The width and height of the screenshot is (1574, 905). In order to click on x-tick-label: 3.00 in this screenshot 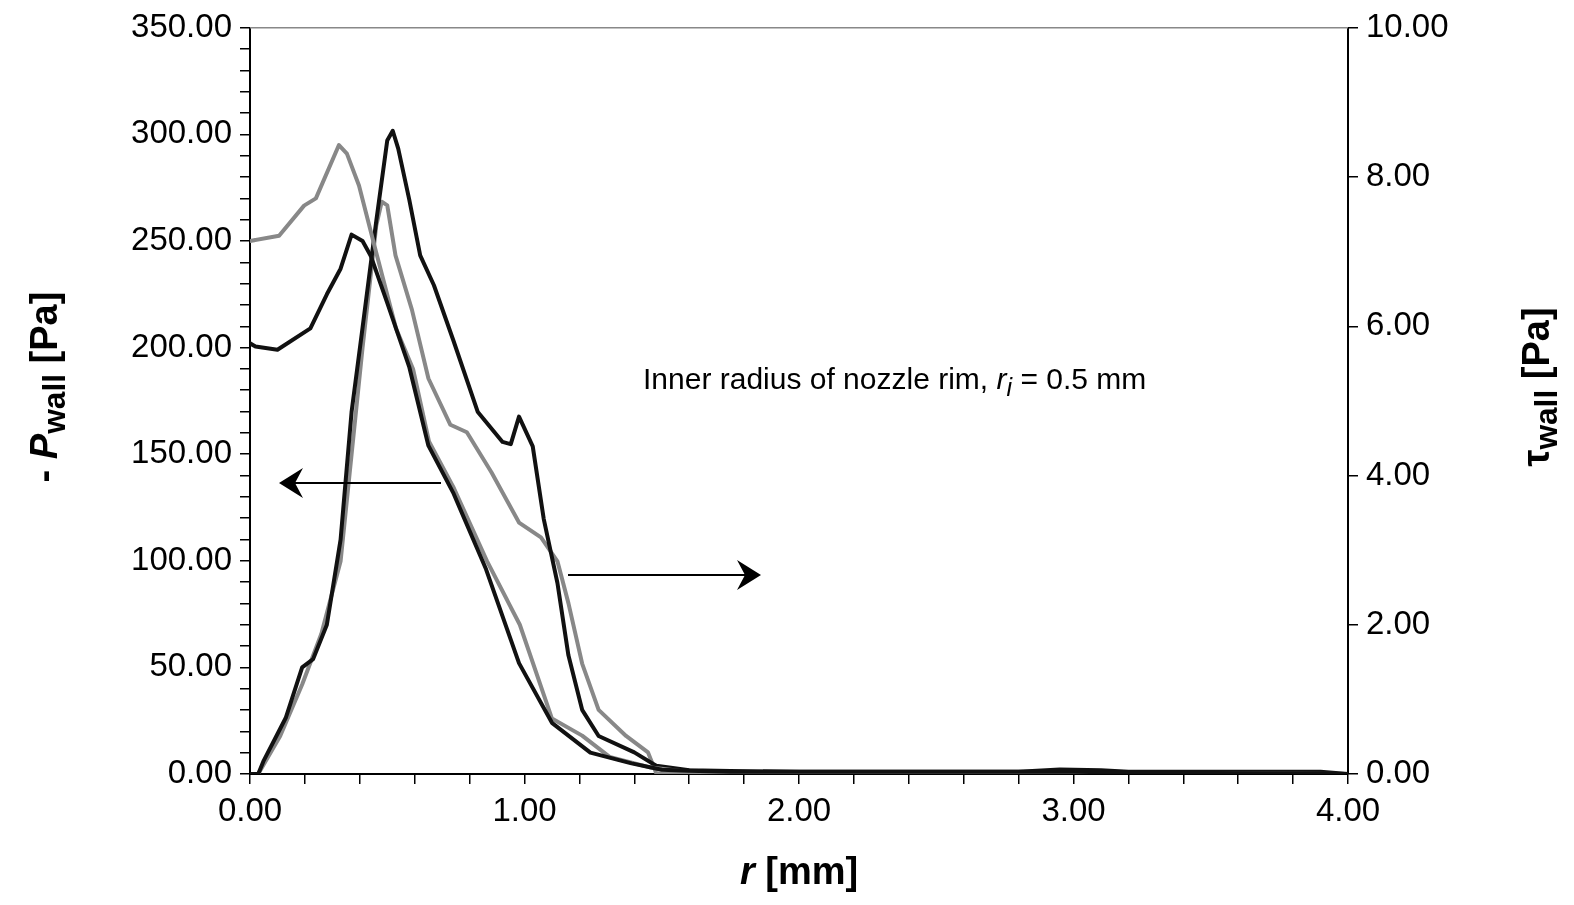, I will do `click(1073, 809)`.